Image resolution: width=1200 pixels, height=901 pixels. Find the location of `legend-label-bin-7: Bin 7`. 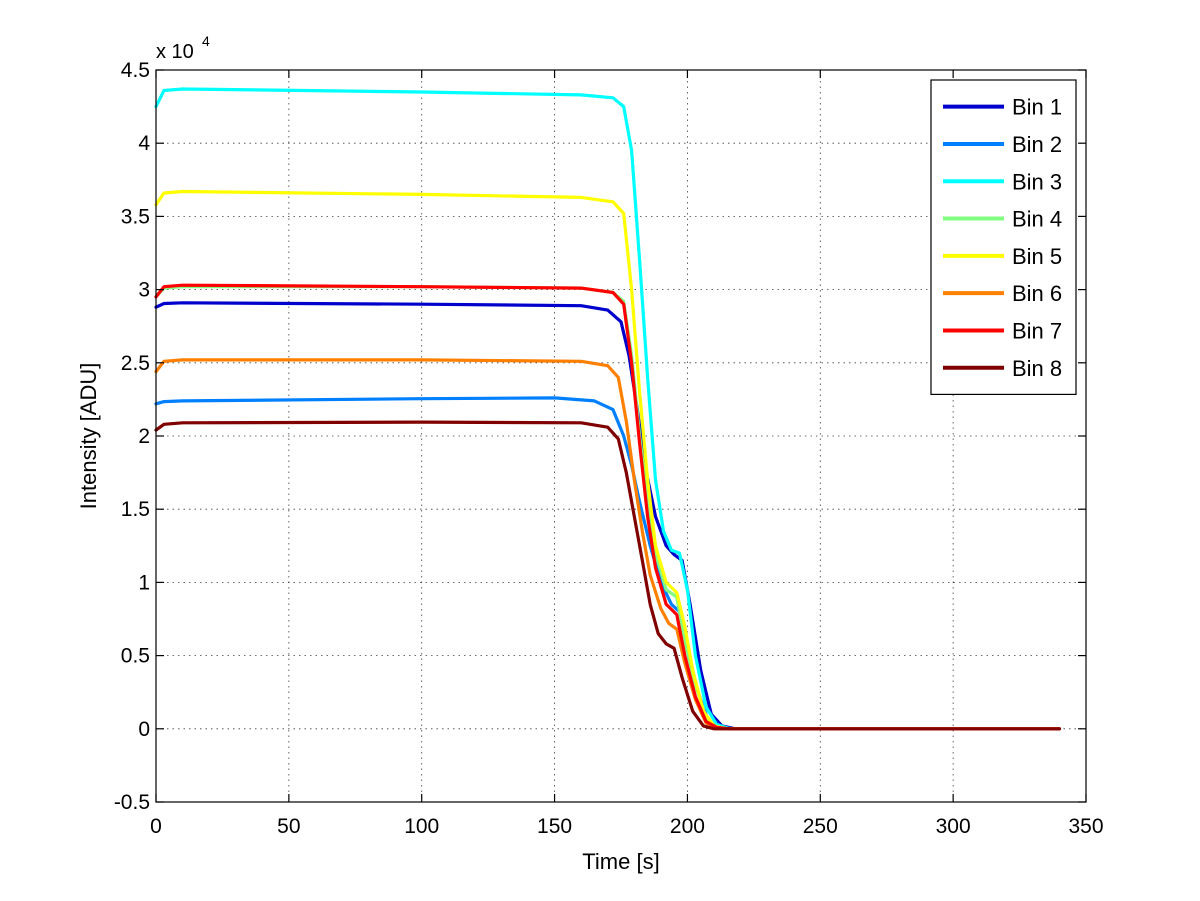

legend-label-bin-7: Bin 7 is located at coordinates (1037, 330).